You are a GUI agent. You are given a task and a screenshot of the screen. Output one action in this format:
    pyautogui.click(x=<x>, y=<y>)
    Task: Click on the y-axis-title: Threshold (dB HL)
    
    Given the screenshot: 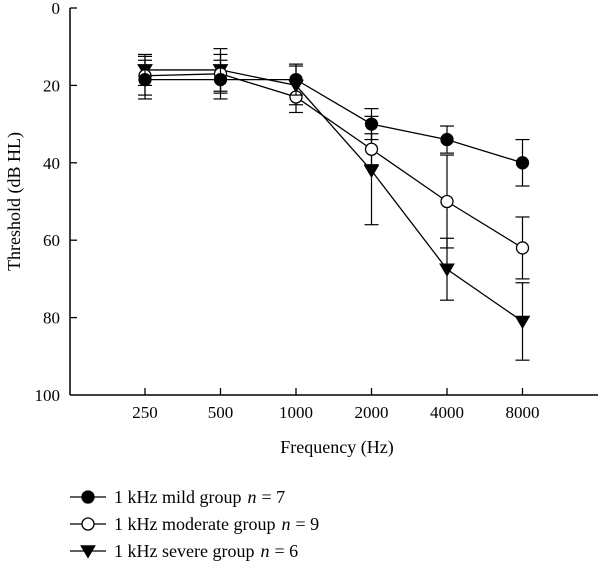 What is the action you would take?
    pyautogui.click(x=14, y=201)
    